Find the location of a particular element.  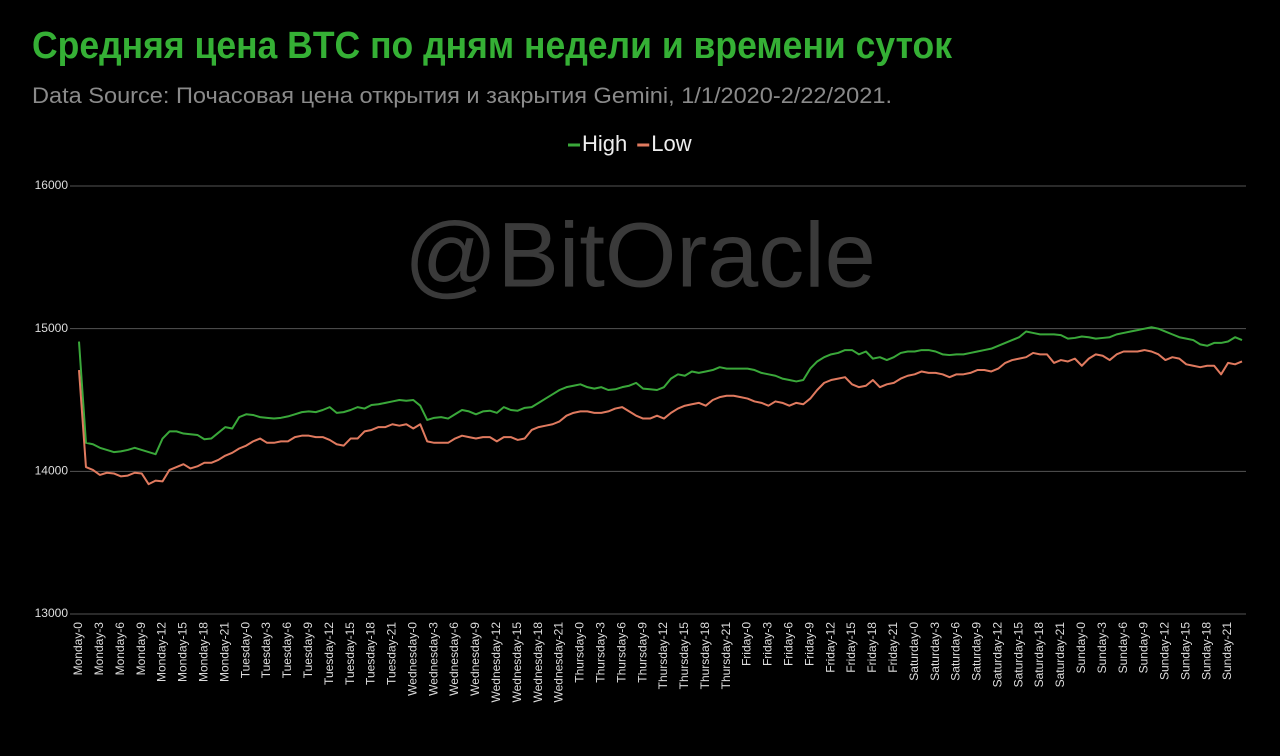

x-tick-label: Friday-12 is located at coordinates (830, 647).